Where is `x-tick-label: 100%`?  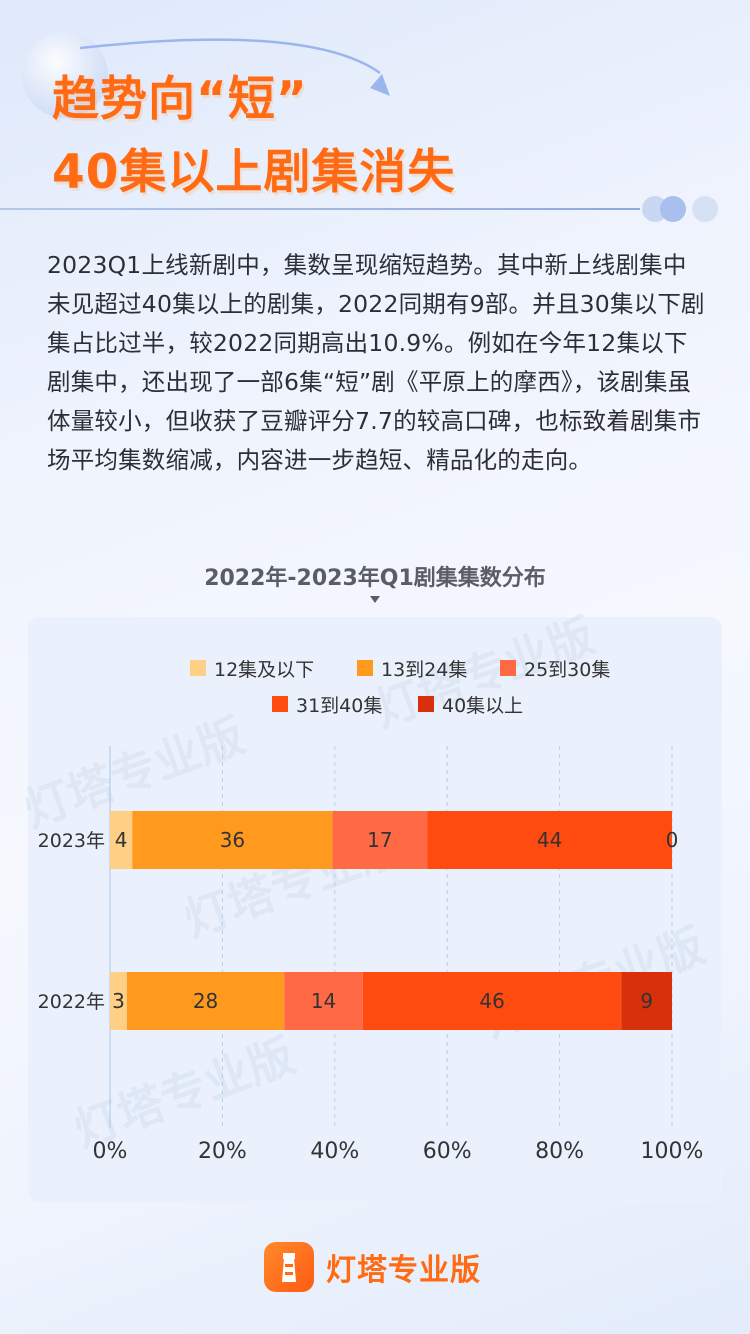 x-tick-label: 100% is located at coordinates (672, 1151).